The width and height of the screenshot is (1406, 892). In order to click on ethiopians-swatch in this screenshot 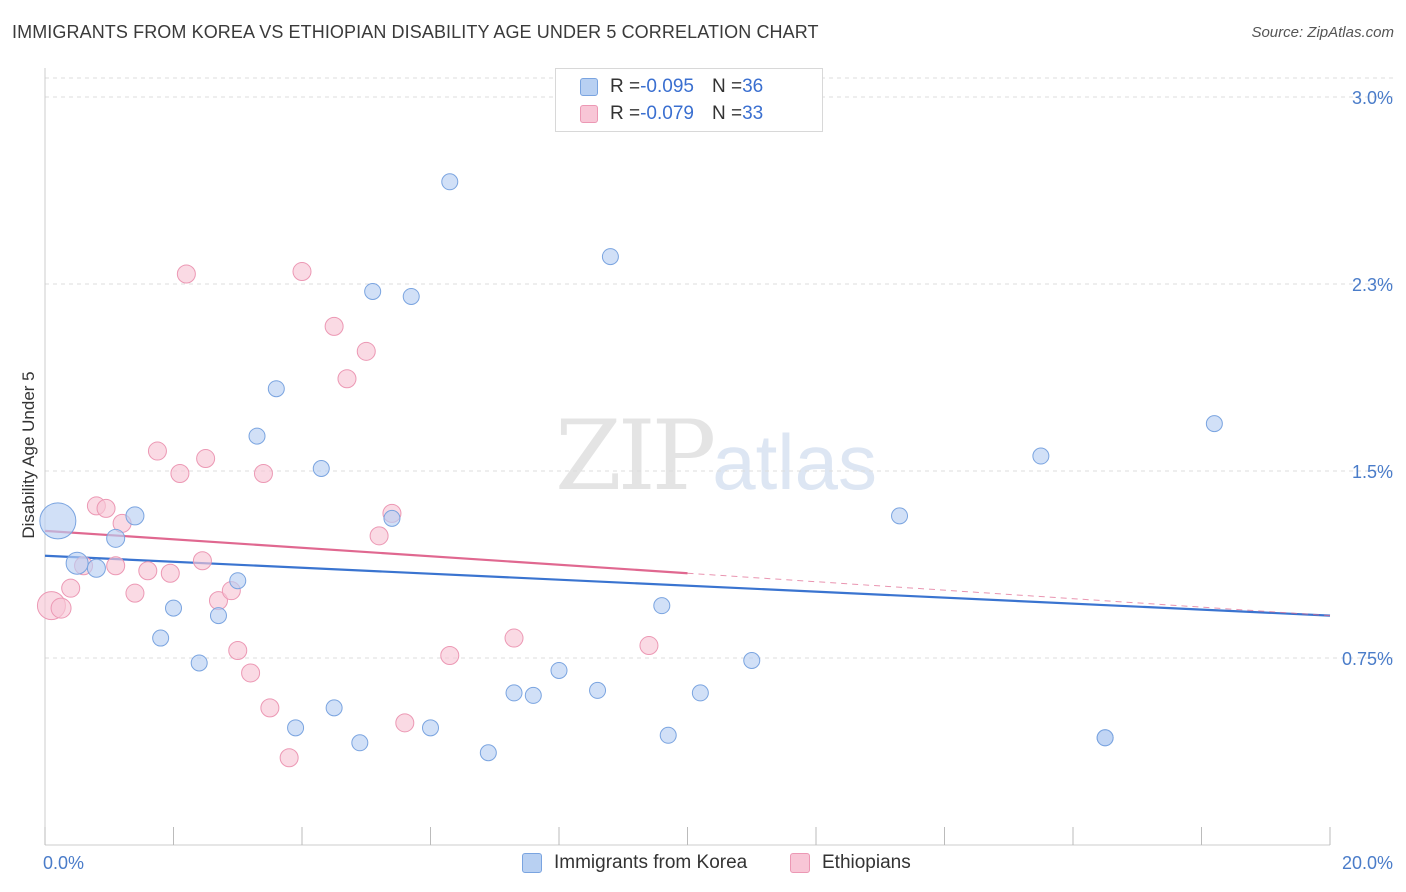, I will do `click(589, 114)`.